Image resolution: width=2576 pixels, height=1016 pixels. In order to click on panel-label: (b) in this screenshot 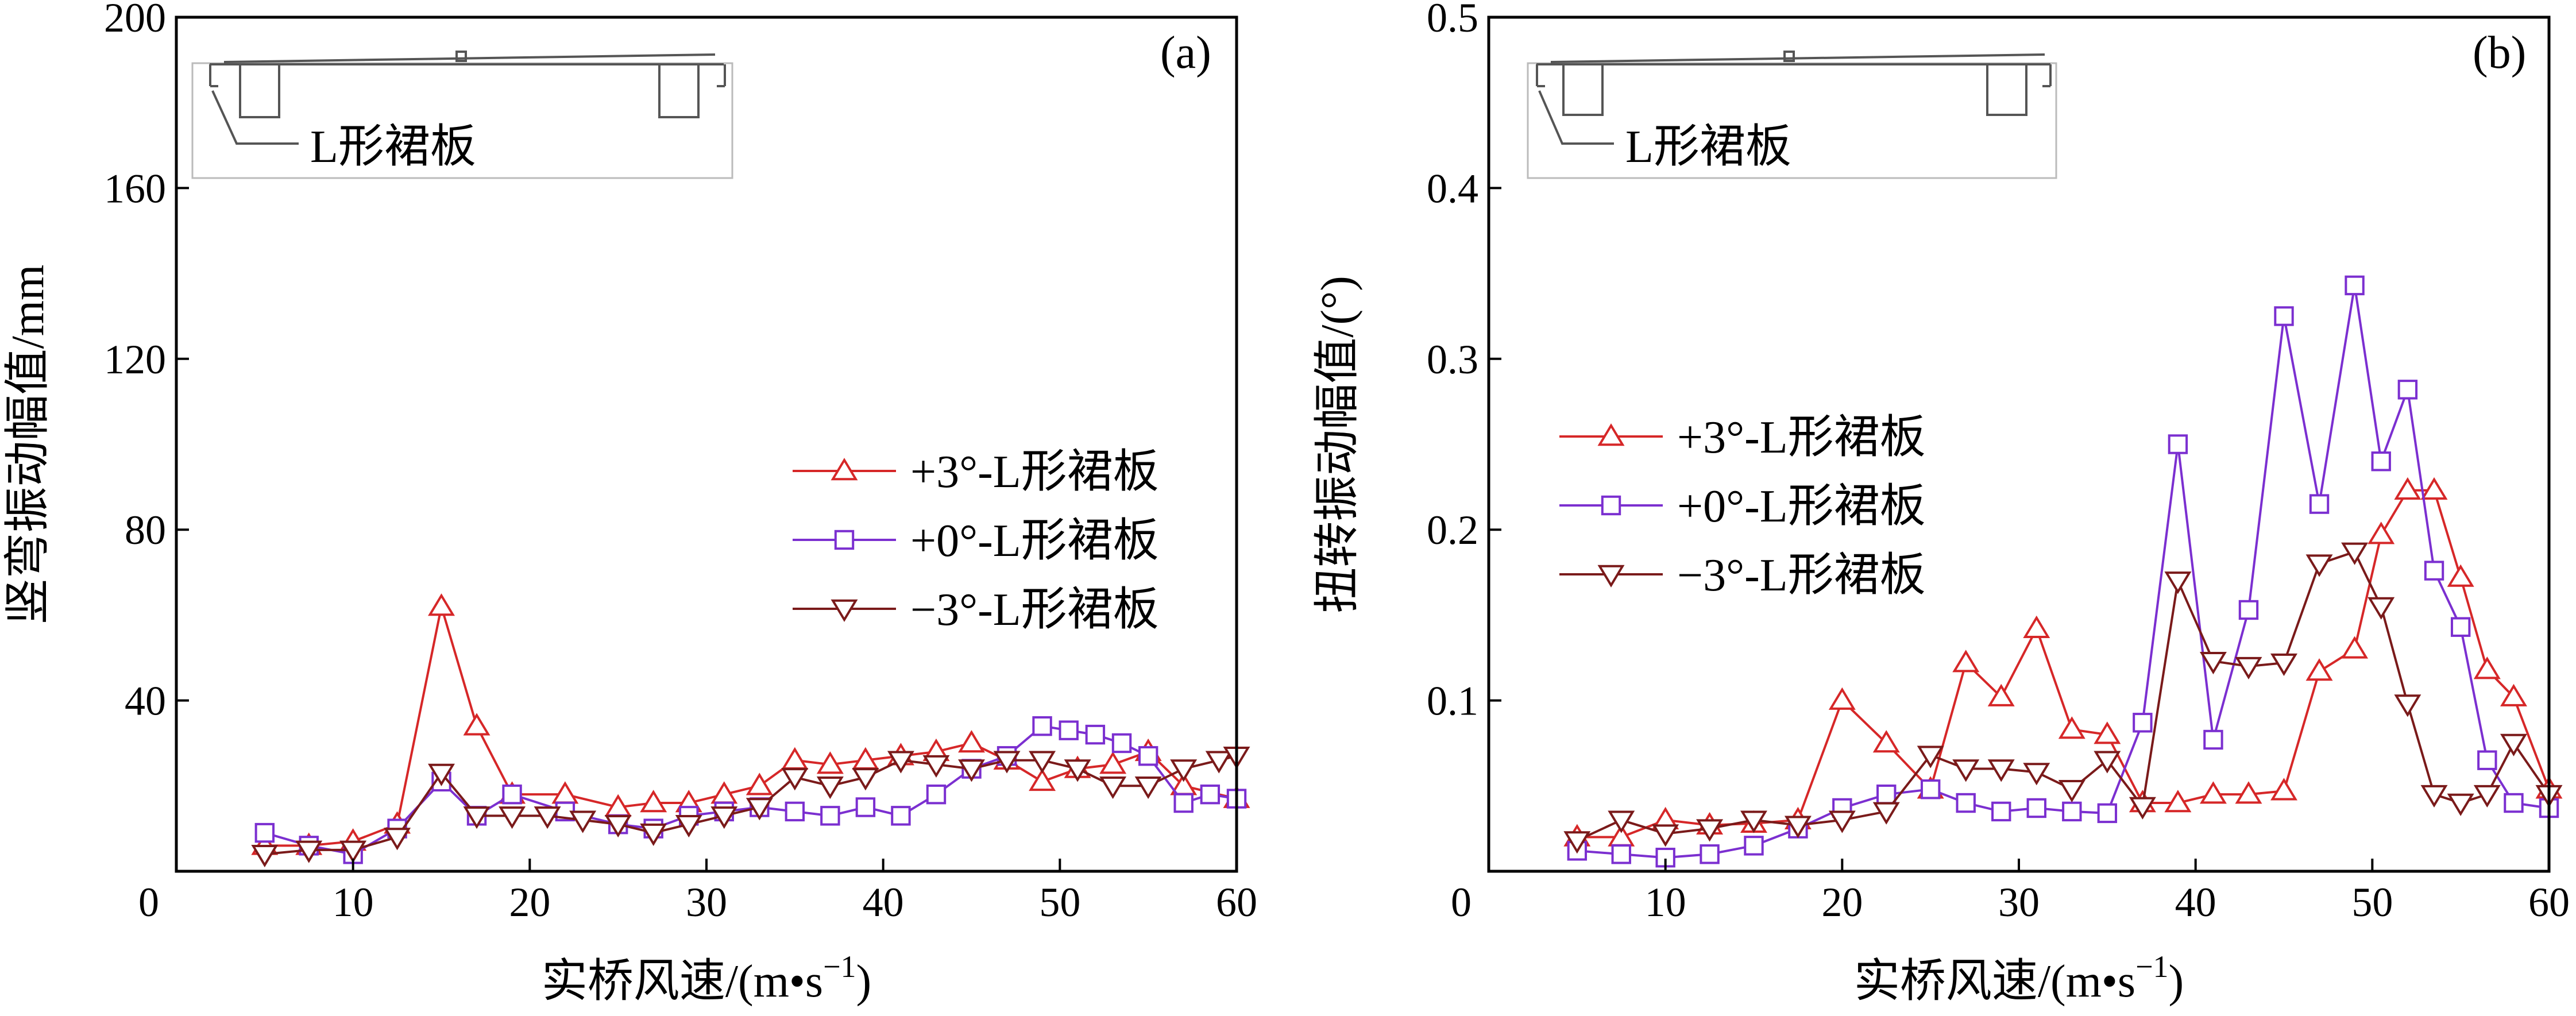, I will do `click(2499, 53)`.